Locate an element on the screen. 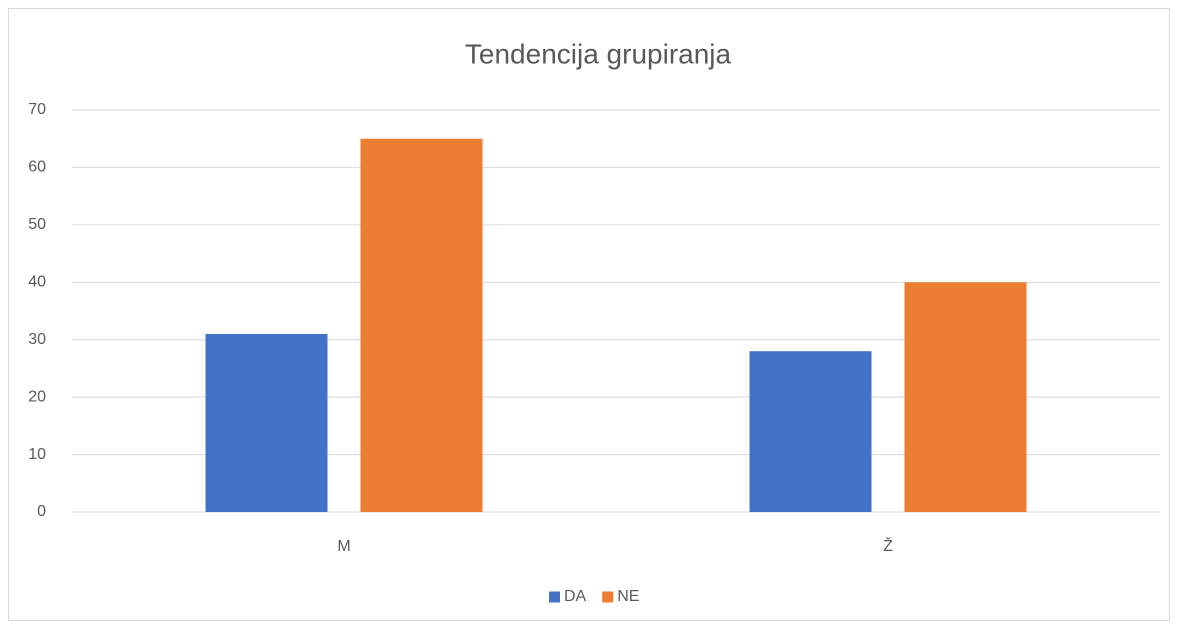 The height and width of the screenshot is (634, 1178). x-tick-label: M is located at coordinates (343, 546).